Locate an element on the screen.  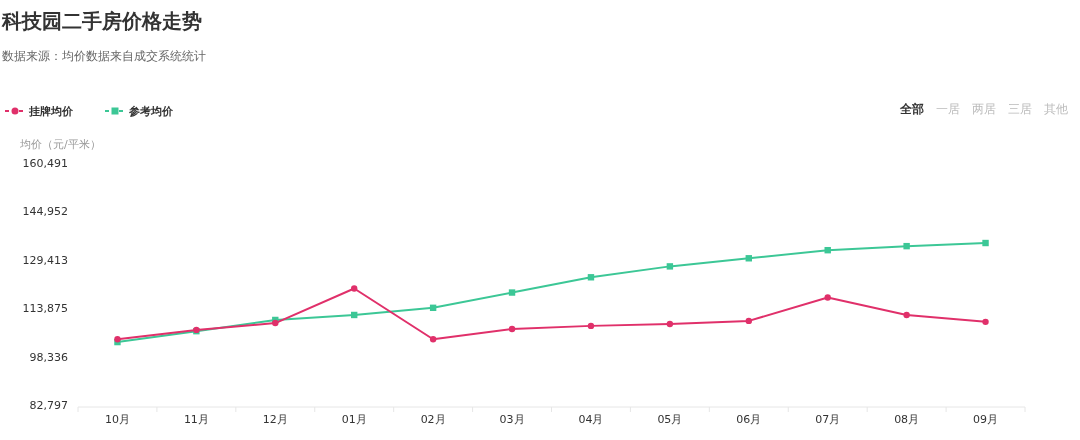
x-tick-label: 03月 is located at coordinates (512, 419).